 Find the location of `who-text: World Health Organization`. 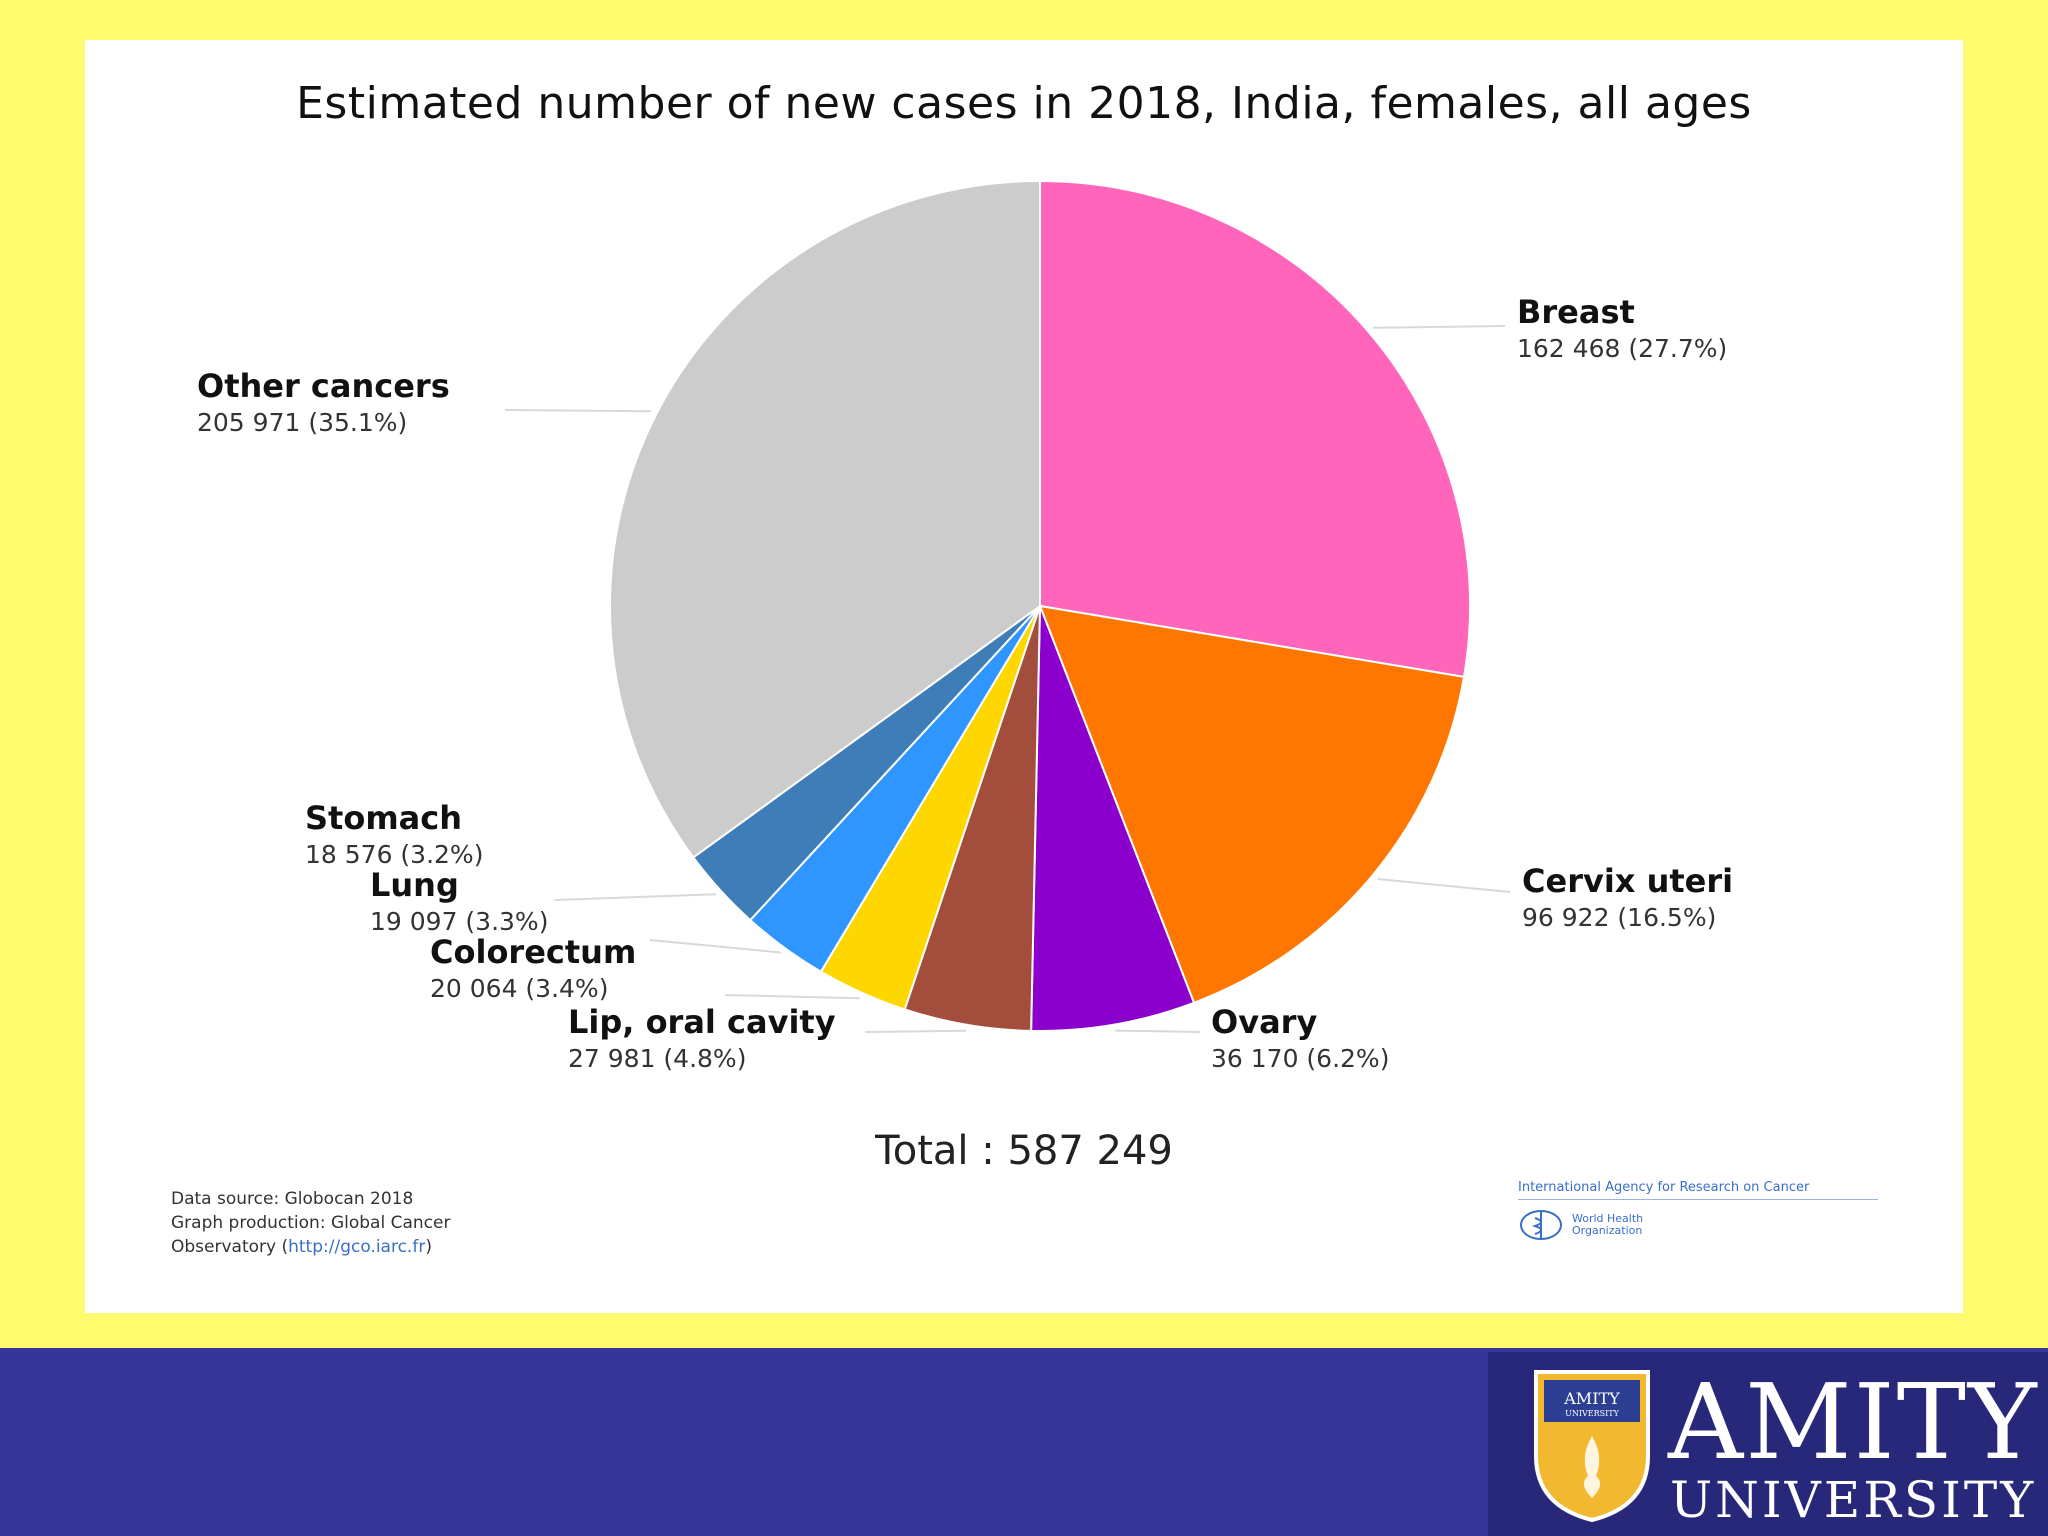

who-text: World Health Organization is located at coordinates (1608, 1224).